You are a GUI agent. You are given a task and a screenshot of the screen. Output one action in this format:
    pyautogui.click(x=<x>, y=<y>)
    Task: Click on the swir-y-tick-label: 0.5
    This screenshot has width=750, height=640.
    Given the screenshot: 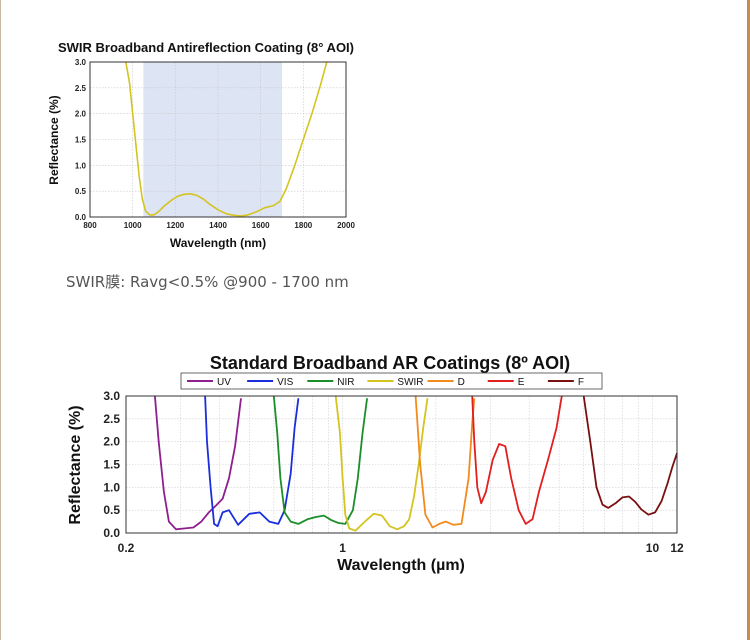 What is the action you would take?
    pyautogui.click(x=81, y=191)
    